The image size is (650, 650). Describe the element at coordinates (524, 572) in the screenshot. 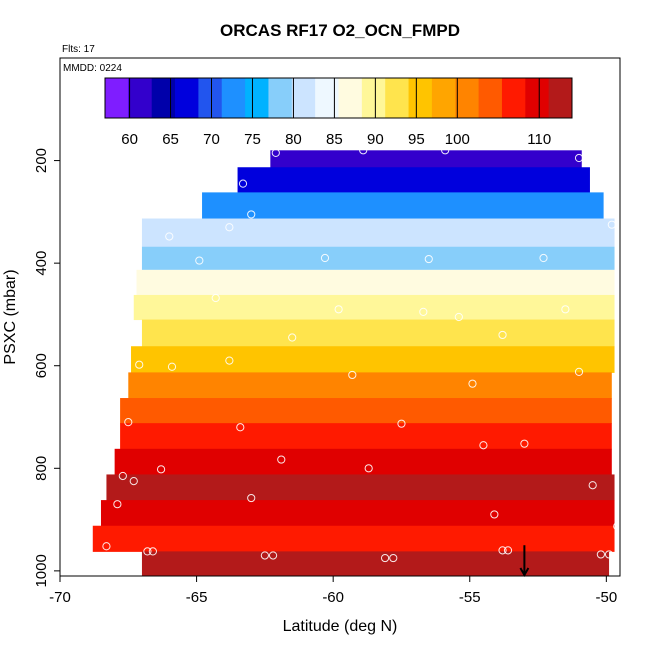

I see `arrow-head` at that location.